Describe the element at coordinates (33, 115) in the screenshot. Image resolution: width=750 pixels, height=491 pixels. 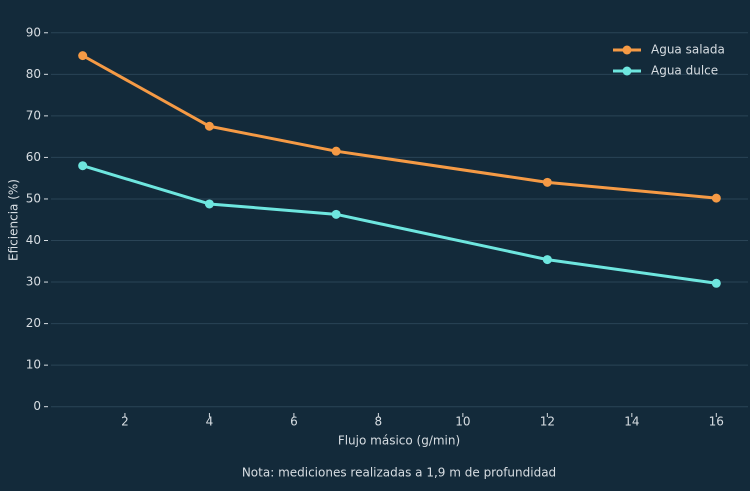
I see `y-tick-label: 70` at that location.